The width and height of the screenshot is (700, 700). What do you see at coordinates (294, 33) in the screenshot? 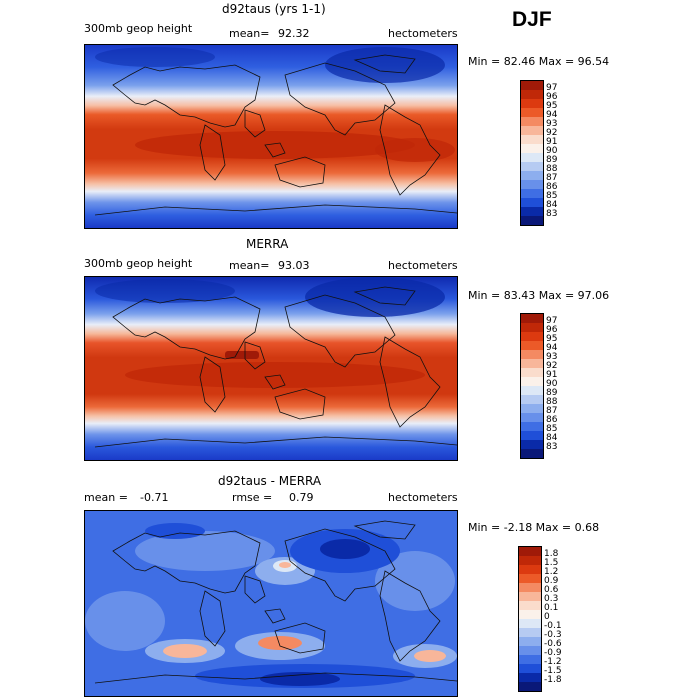
I see `panel-1-mean-value: 92.32` at bounding box center [294, 33].